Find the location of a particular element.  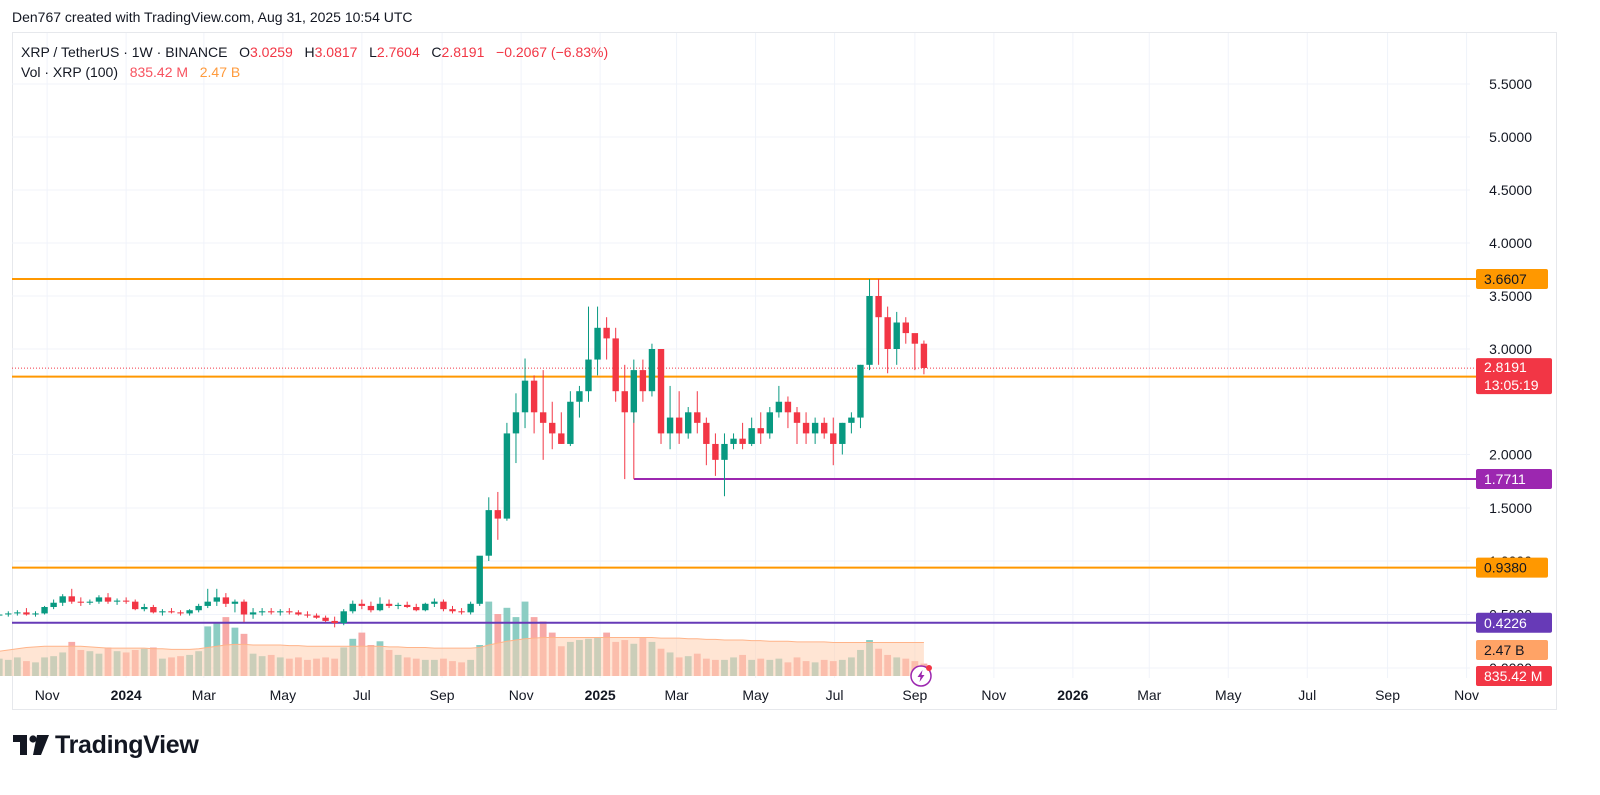

volume-ma-area is located at coordinates (462, 656).